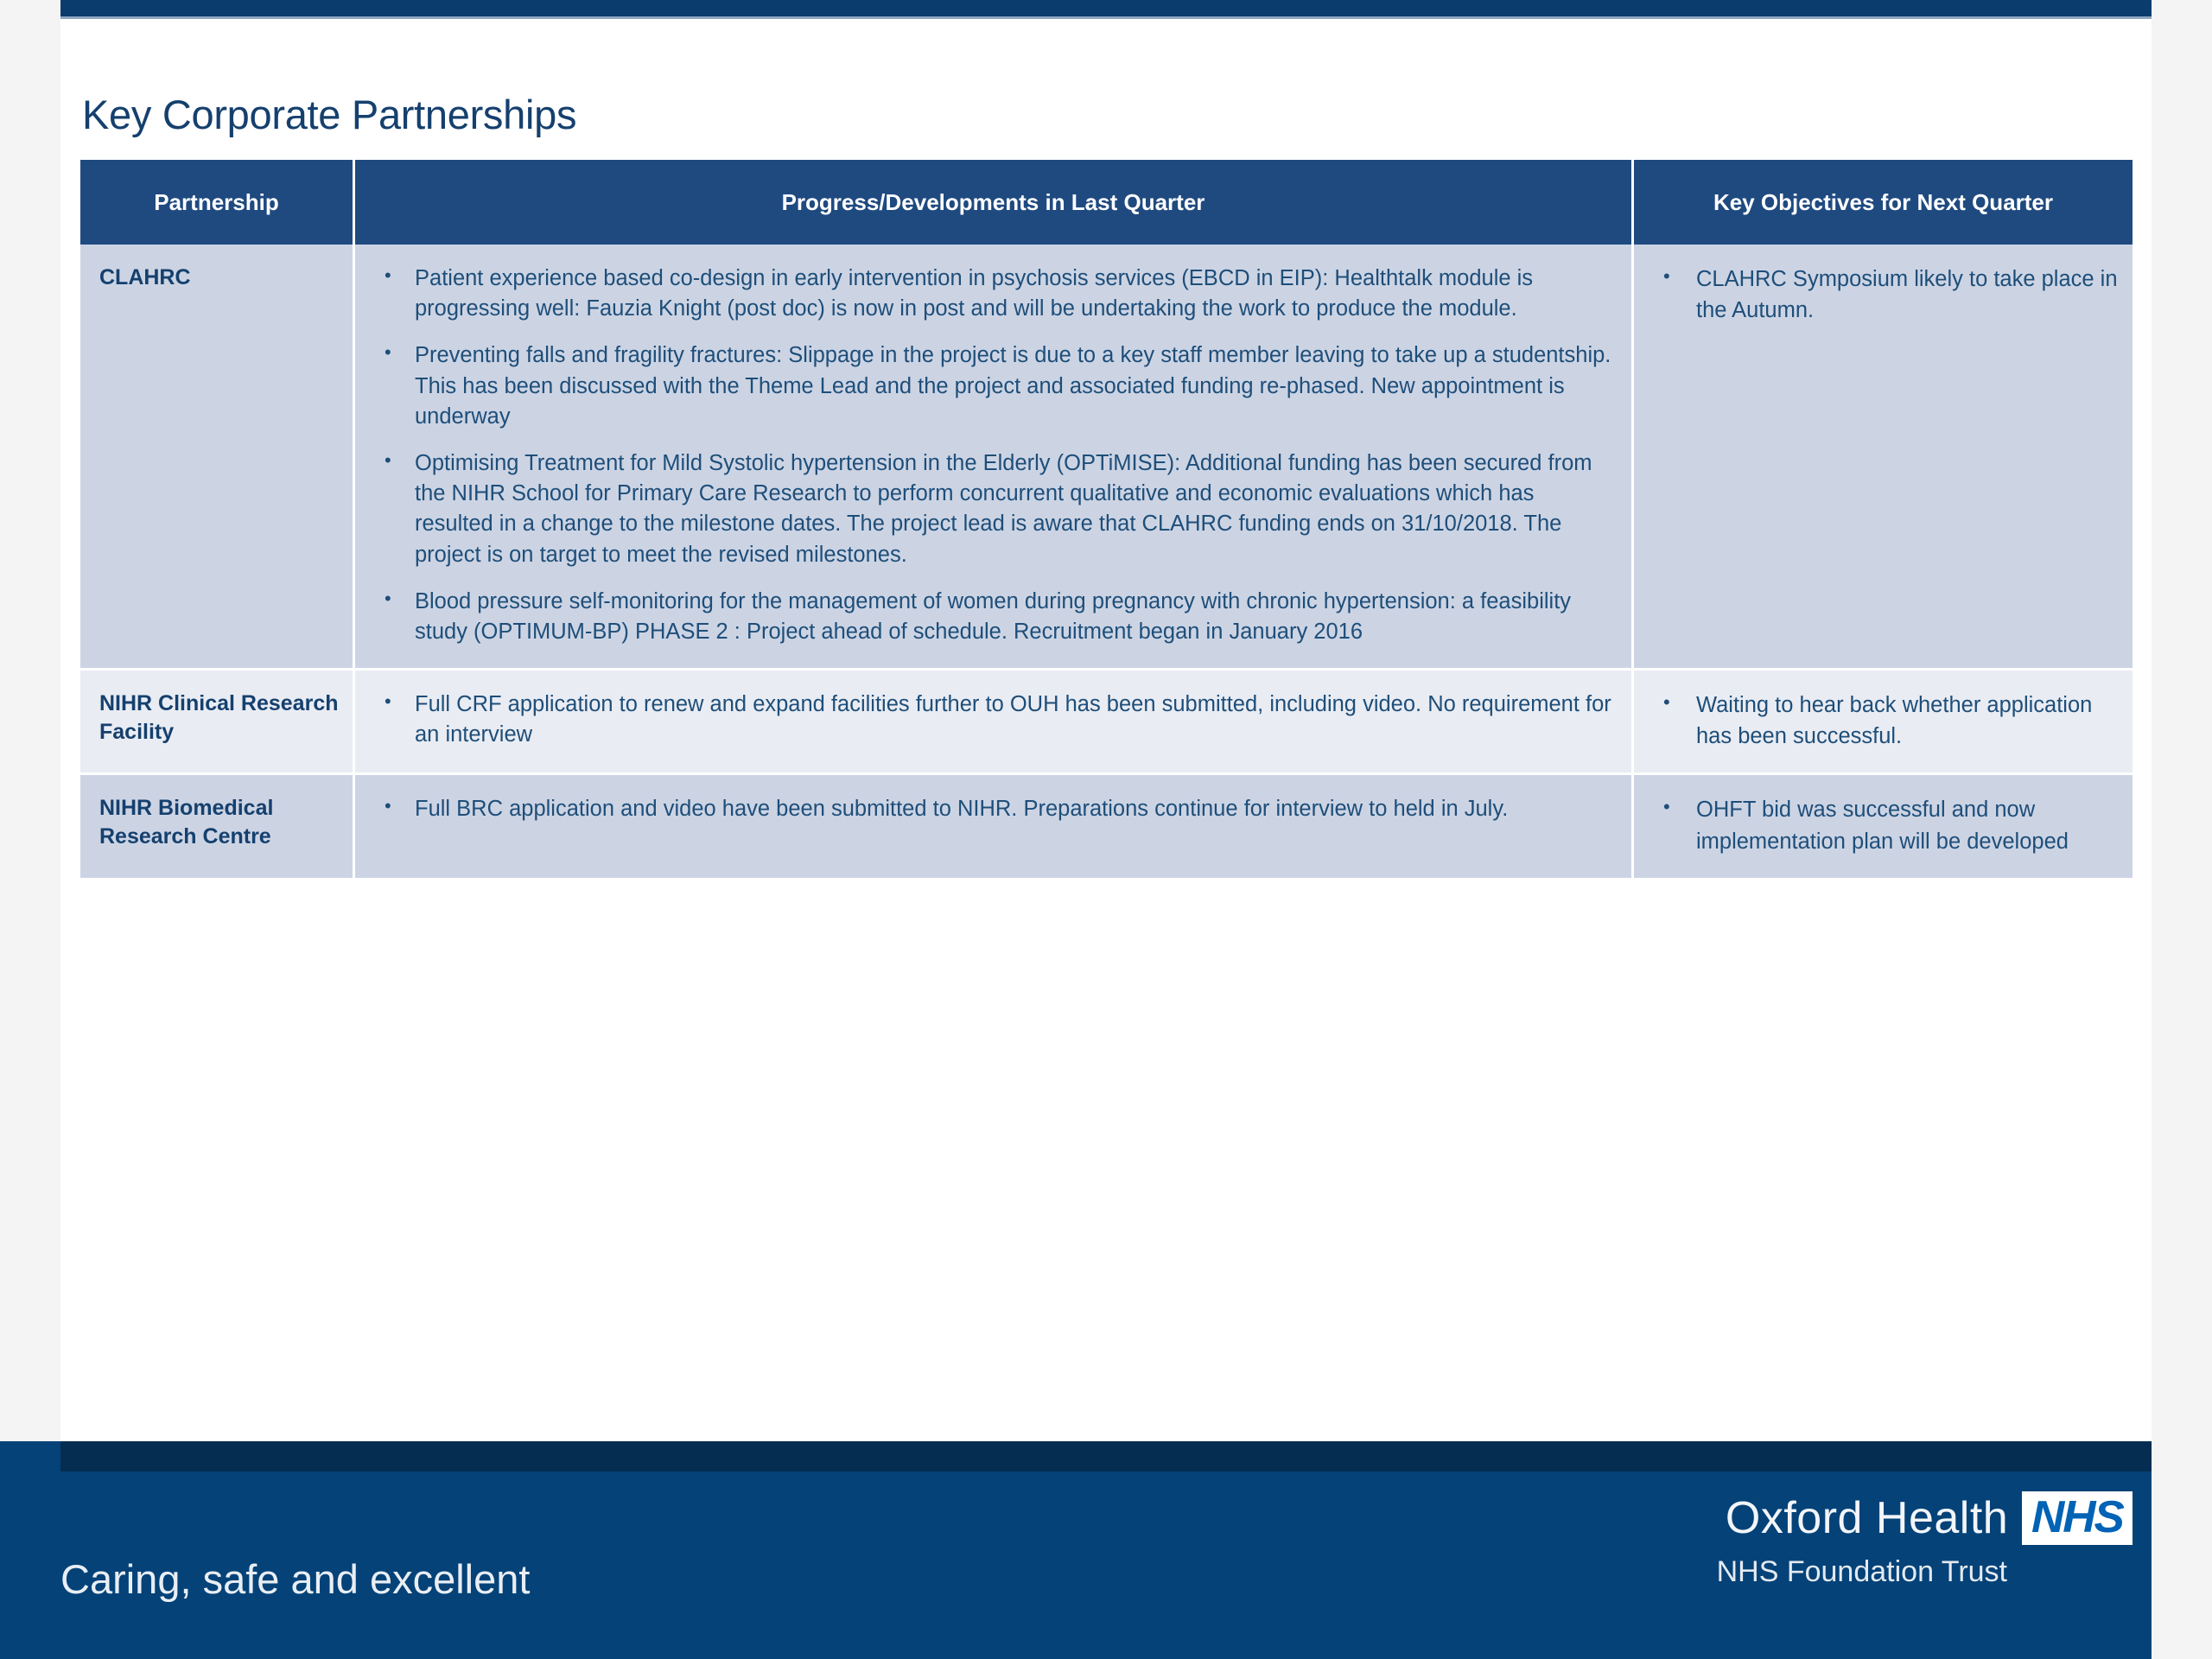  I want to click on footer-accent-strip, so click(1106, 1456).